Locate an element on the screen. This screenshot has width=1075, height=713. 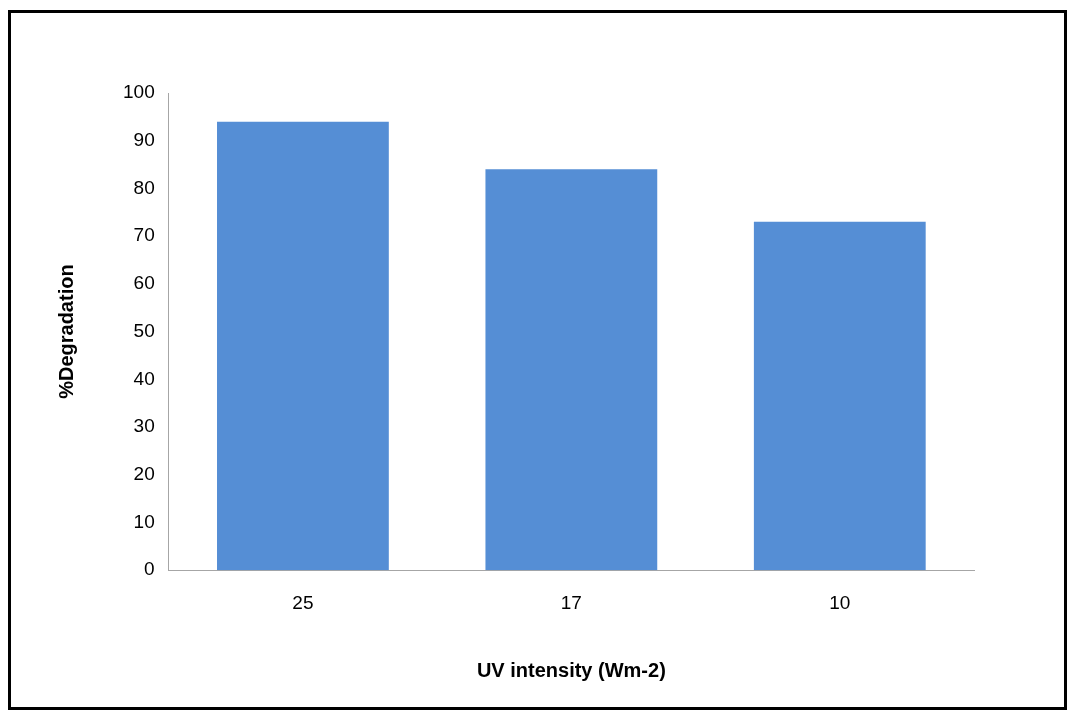
x-tick-label: 10 is located at coordinates (840, 602).